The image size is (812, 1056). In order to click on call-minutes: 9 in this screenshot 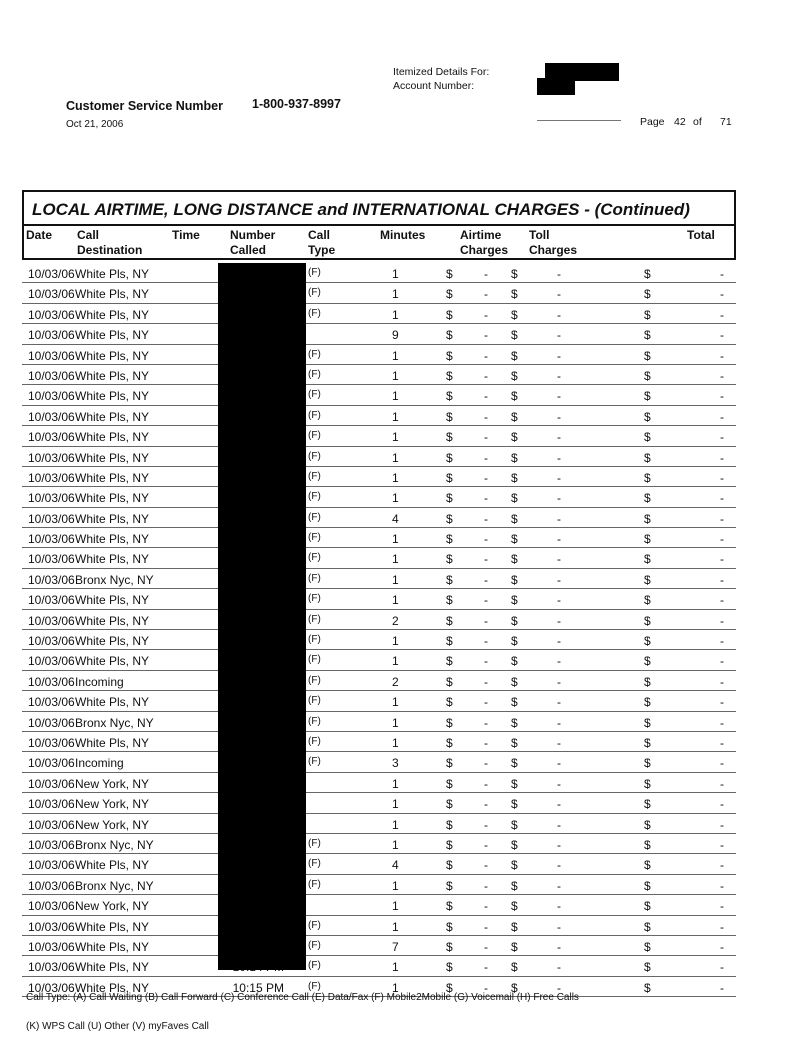, I will do `click(395, 335)`.